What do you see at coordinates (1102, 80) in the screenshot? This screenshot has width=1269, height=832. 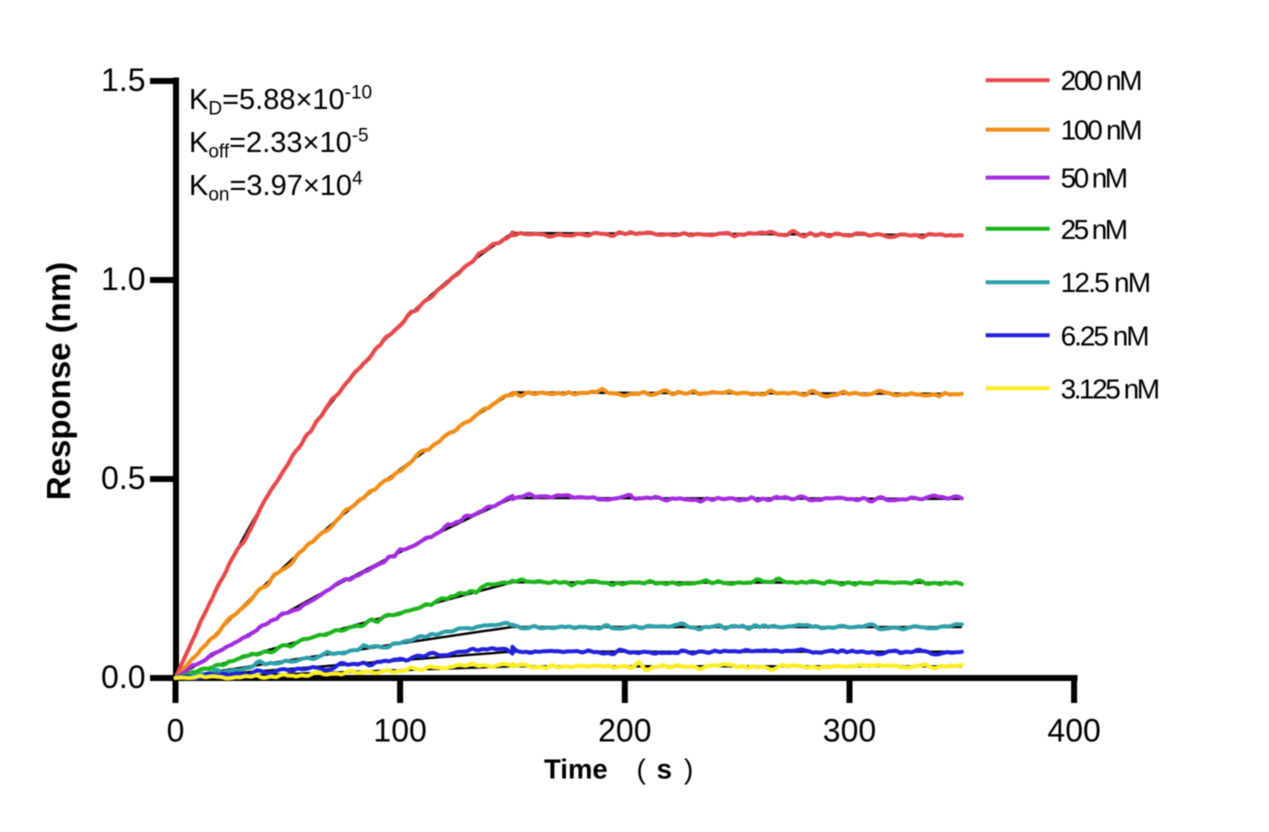 I see `svg-text: 200 nM` at bounding box center [1102, 80].